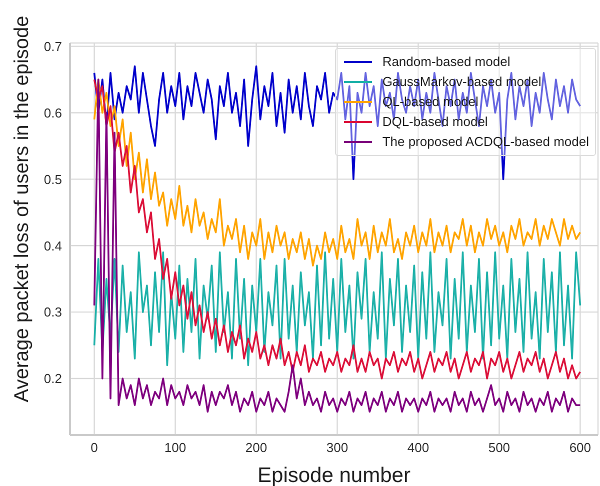 This screenshot has height=486, width=600. Describe the element at coordinates (53, 46) in the screenshot. I see `y-tick-label: 0.7` at that location.